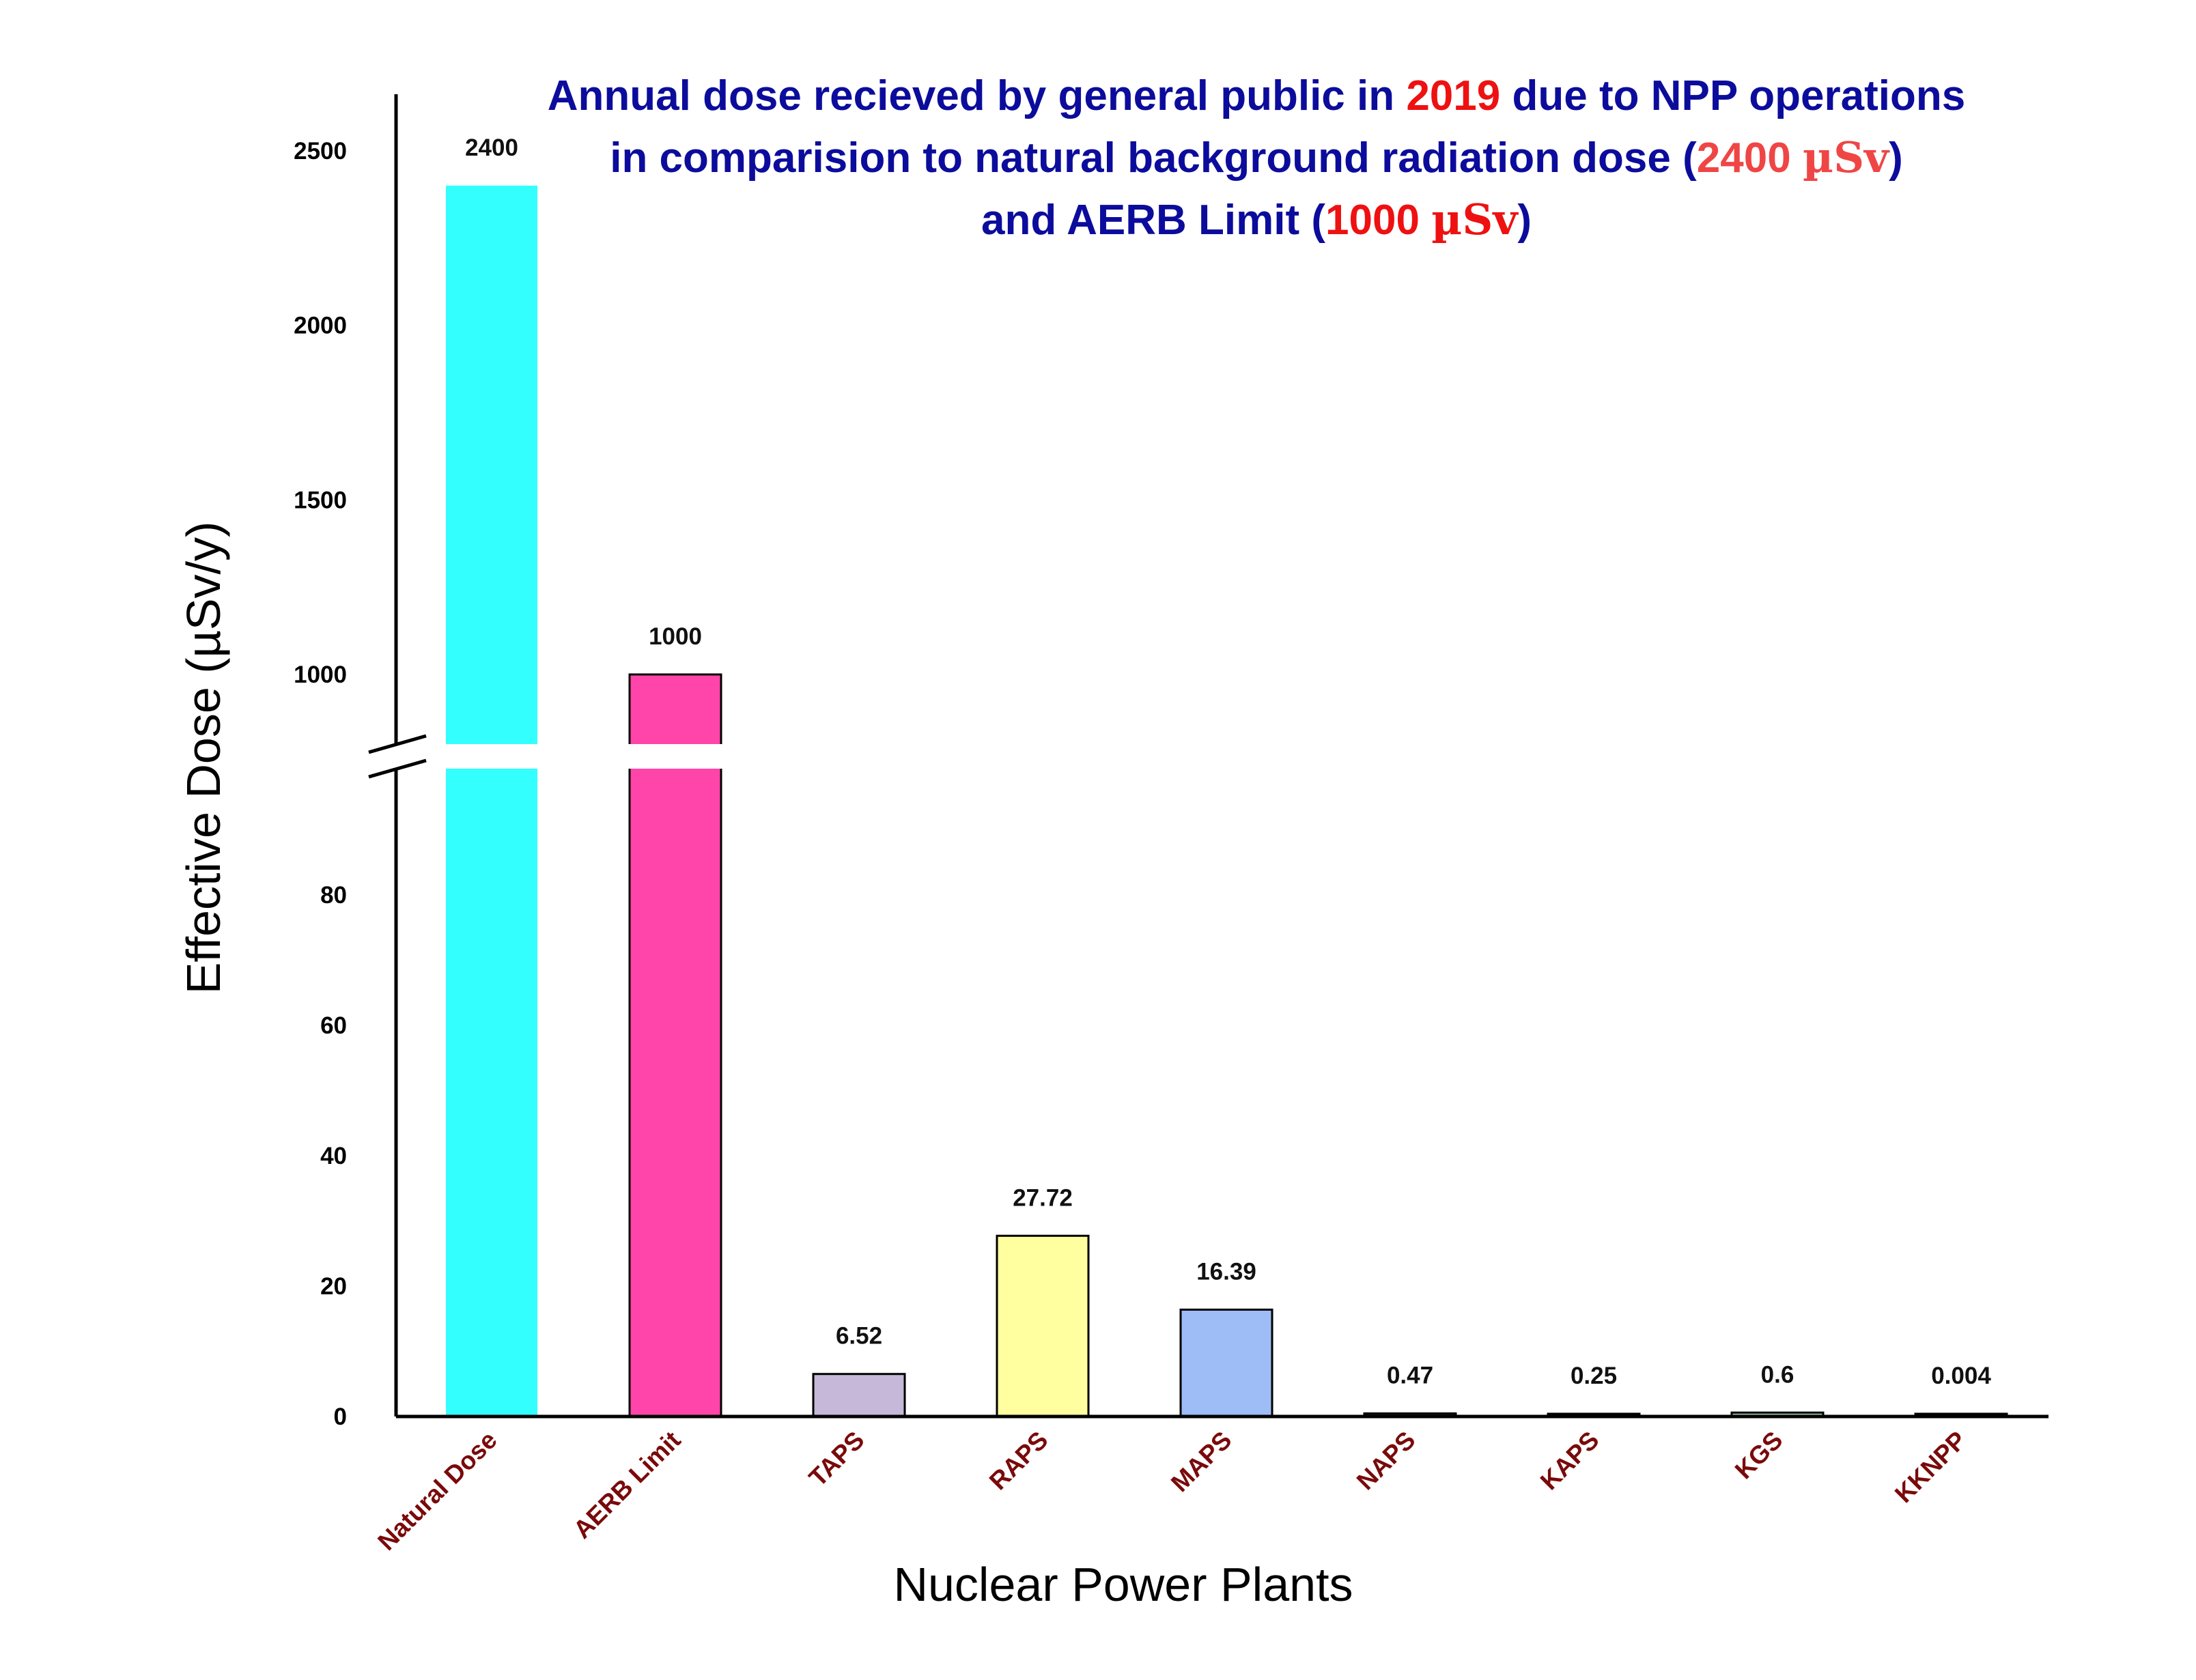 Image resolution: width=2196 pixels, height=1680 pixels. I want to click on bar-taps, so click(859, 1395).